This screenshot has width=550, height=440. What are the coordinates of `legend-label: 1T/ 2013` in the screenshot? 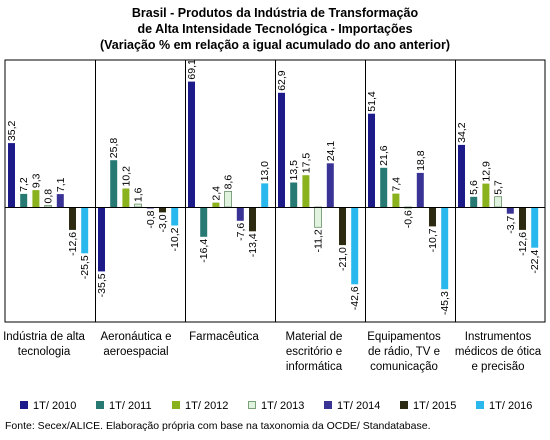 It's located at (283, 406).